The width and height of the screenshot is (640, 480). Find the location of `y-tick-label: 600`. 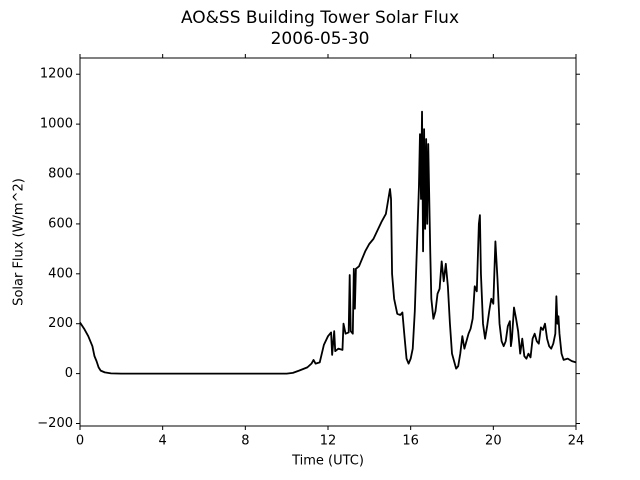

y-tick-label: 600 is located at coordinates (60, 223).